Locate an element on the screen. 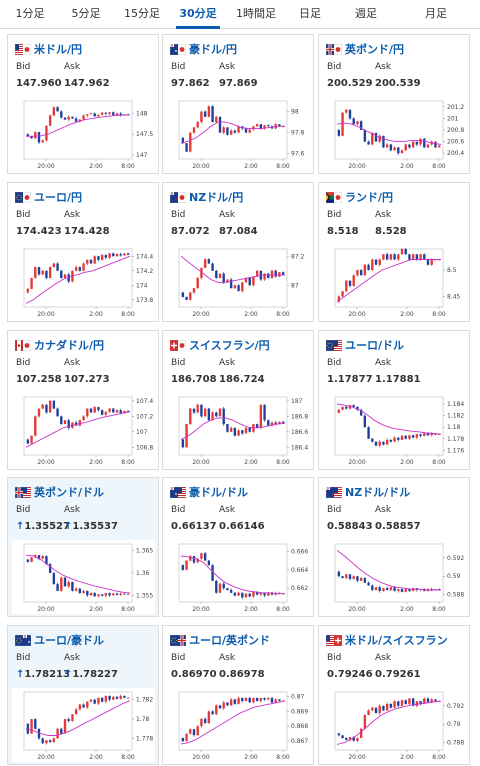 The width and height of the screenshot is (480, 766). tab-5: 日足 is located at coordinates (310, 13).